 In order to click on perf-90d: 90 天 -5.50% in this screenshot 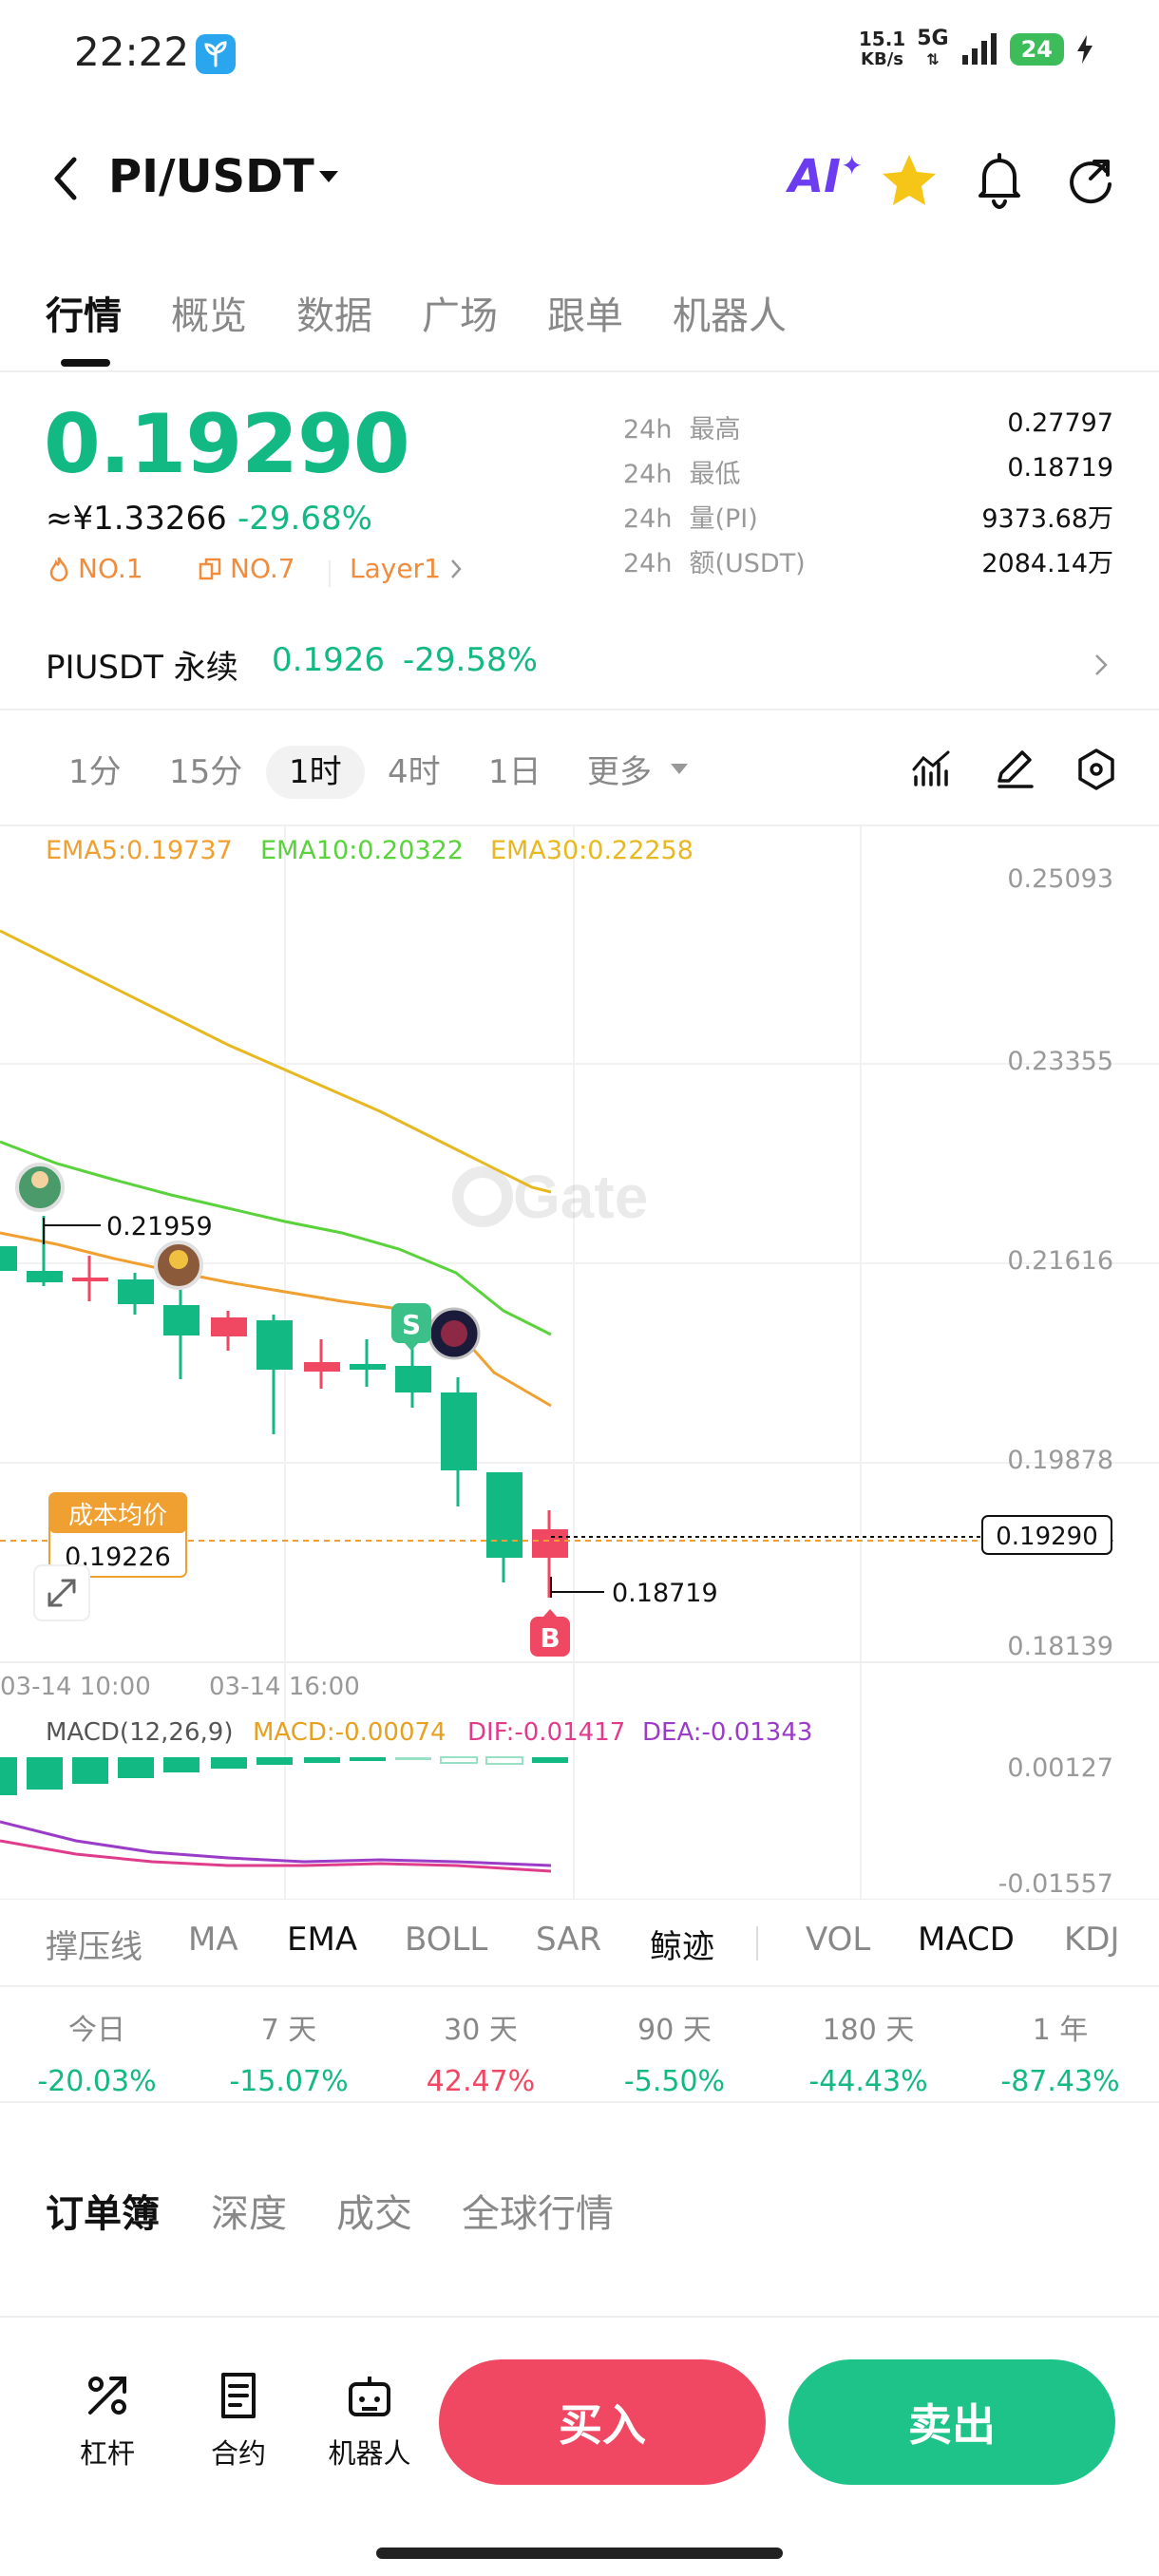, I will do `click(674, 2056)`.